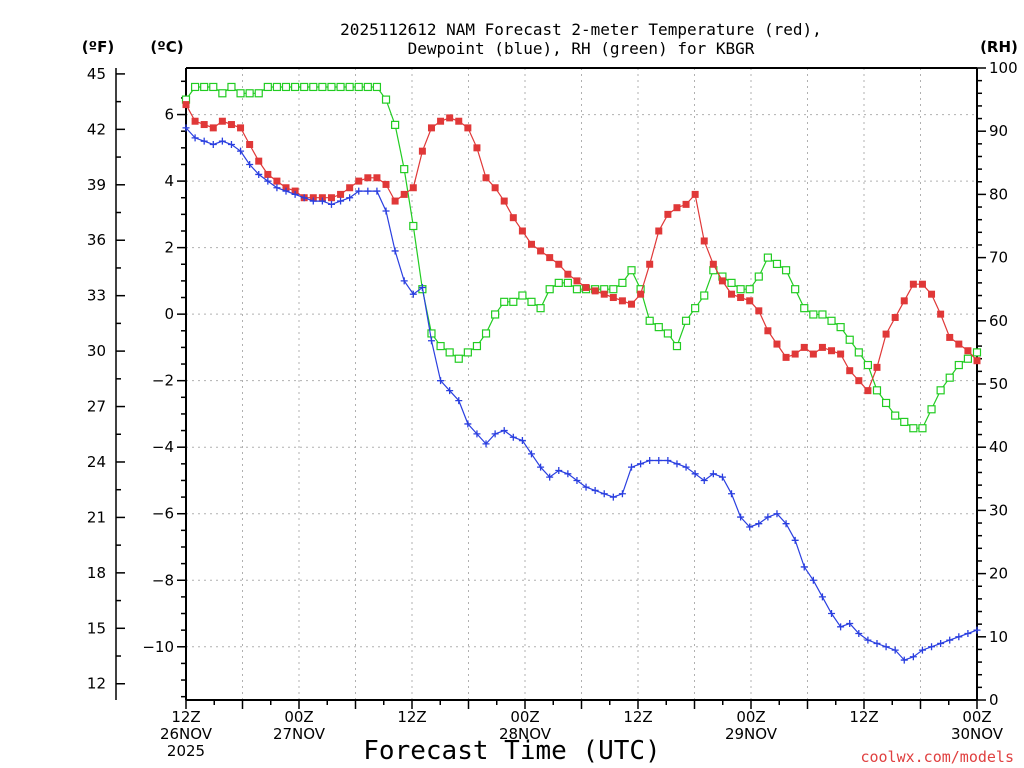 This screenshot has height=768, width=1024. What do you see at coordinates (998, 510) in the screenshot?
I see `rh-tick-label: 30` at bounding box center [998, 510].